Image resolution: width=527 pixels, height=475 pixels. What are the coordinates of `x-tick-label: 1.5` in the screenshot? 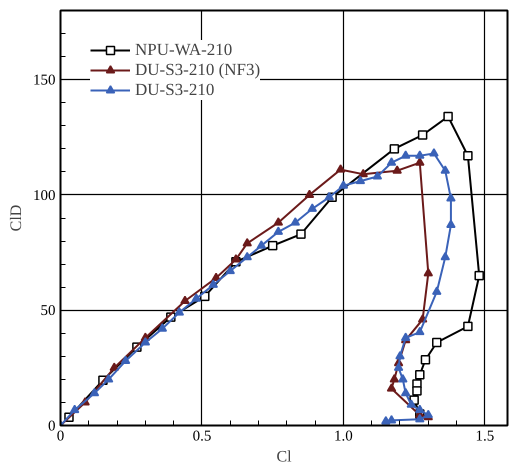 It's located at (484, 436).